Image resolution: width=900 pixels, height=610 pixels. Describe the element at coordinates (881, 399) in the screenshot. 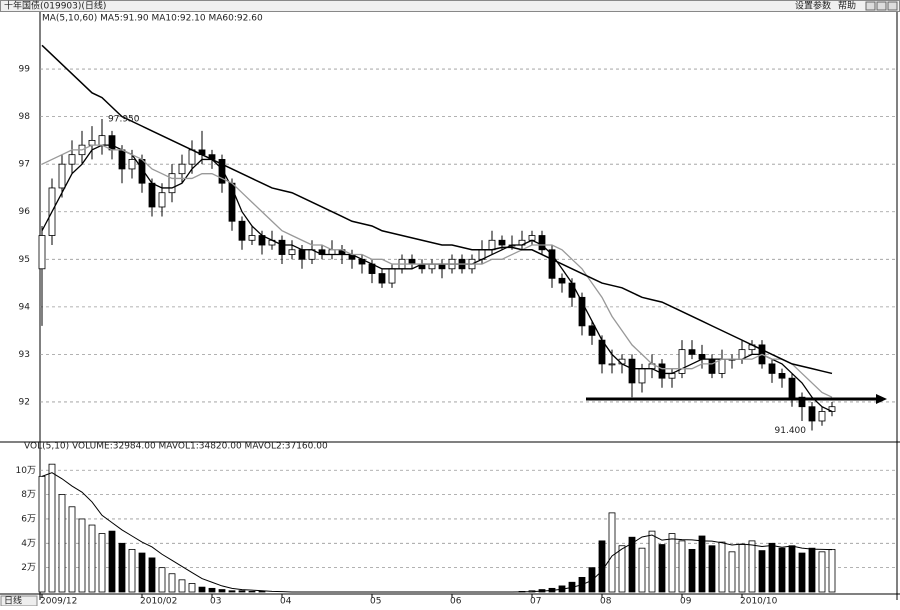

I see `arrow-head` at that location.